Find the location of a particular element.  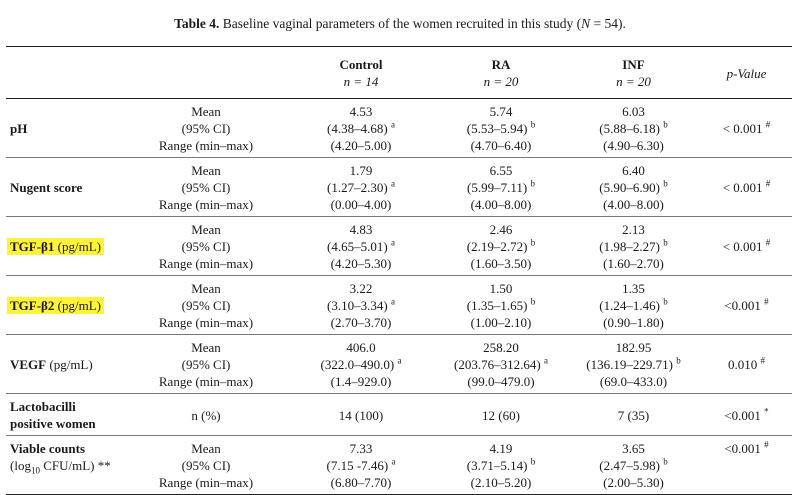

vegf-control-range: (1.4–929.0) is located at coordinates (361, 381).